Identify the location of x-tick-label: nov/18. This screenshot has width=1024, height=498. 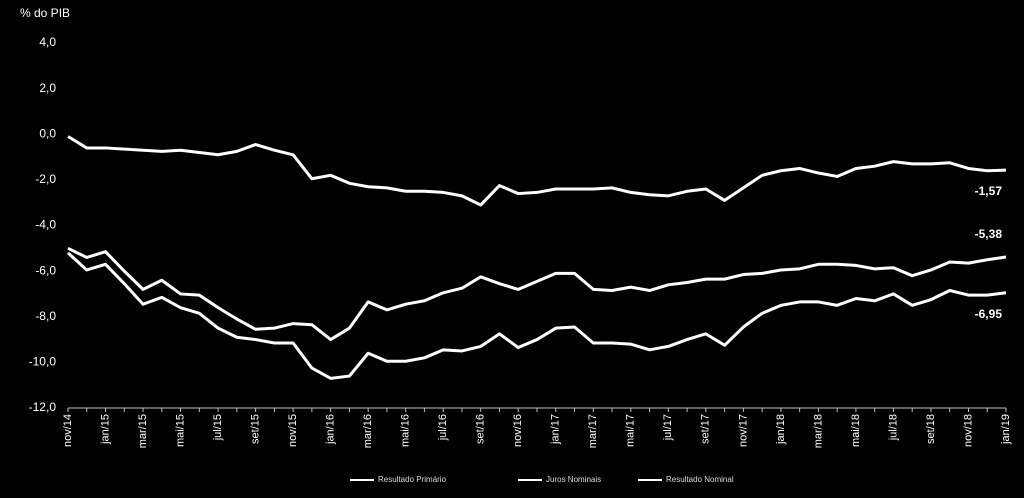
(968, 430).